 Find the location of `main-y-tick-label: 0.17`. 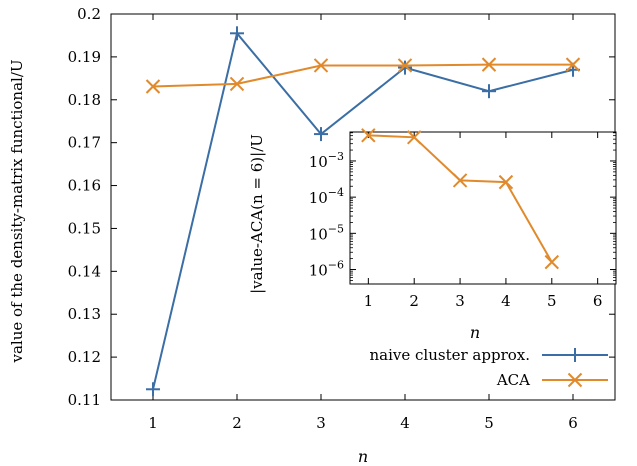

main-y-tick-label: 0.17 is located at coordinates (84, 143).